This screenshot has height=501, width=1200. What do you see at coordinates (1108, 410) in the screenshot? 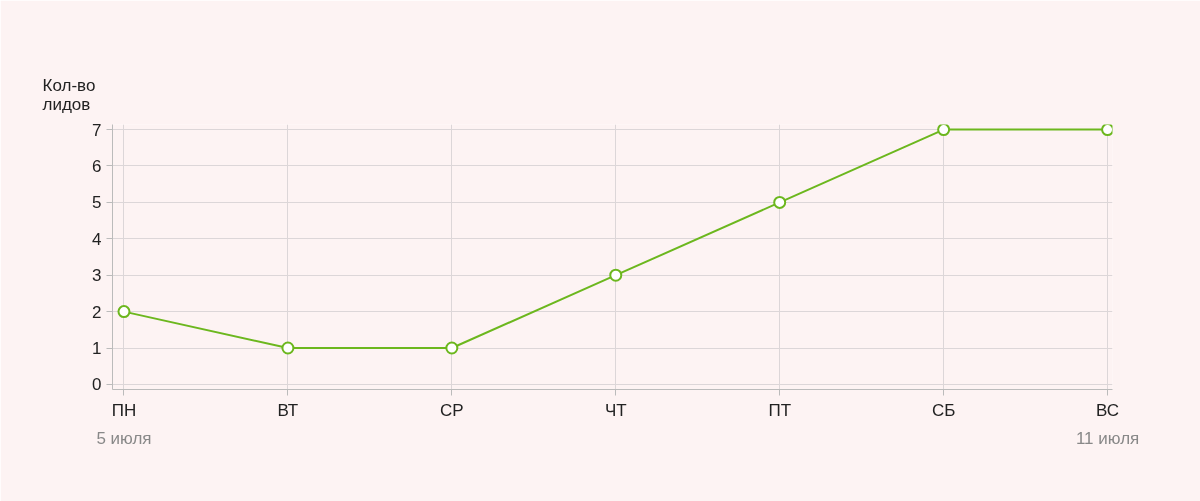
I see `x-tick-label: ВС` at bounding box center [1108, 410].